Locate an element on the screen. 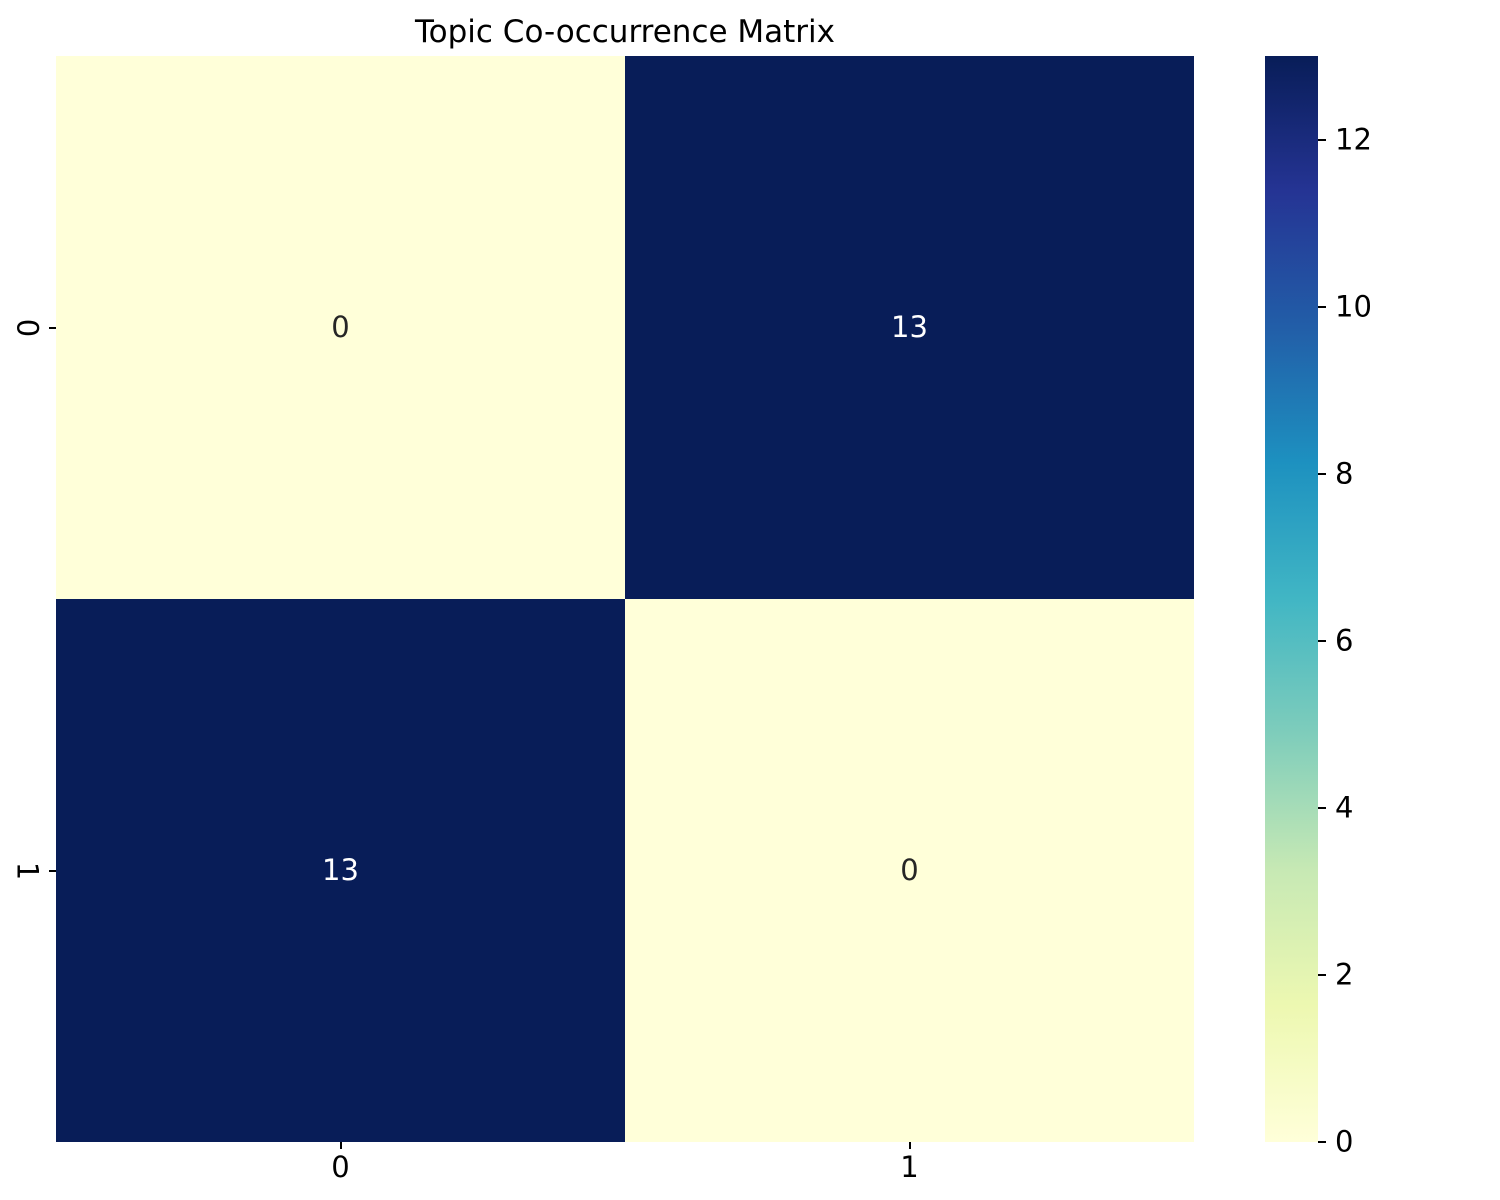 This screenshot has width=1500, height=1200. x-tick-label: 1 is located at coordinates (909, 1167).